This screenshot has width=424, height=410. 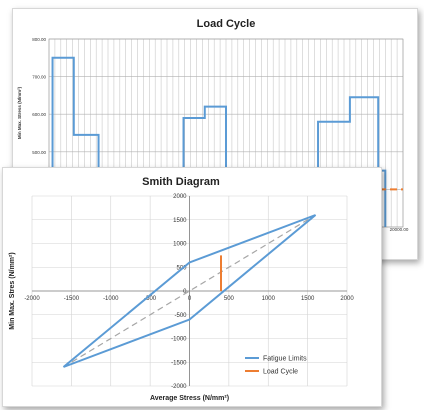 I want to click on x-tick-label: -500, so click(x=150, y=299).